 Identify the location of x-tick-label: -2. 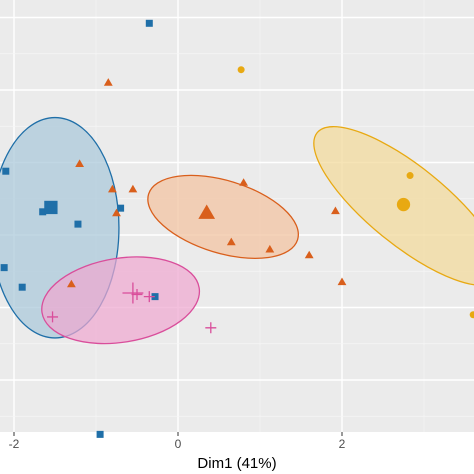
(14, 444).